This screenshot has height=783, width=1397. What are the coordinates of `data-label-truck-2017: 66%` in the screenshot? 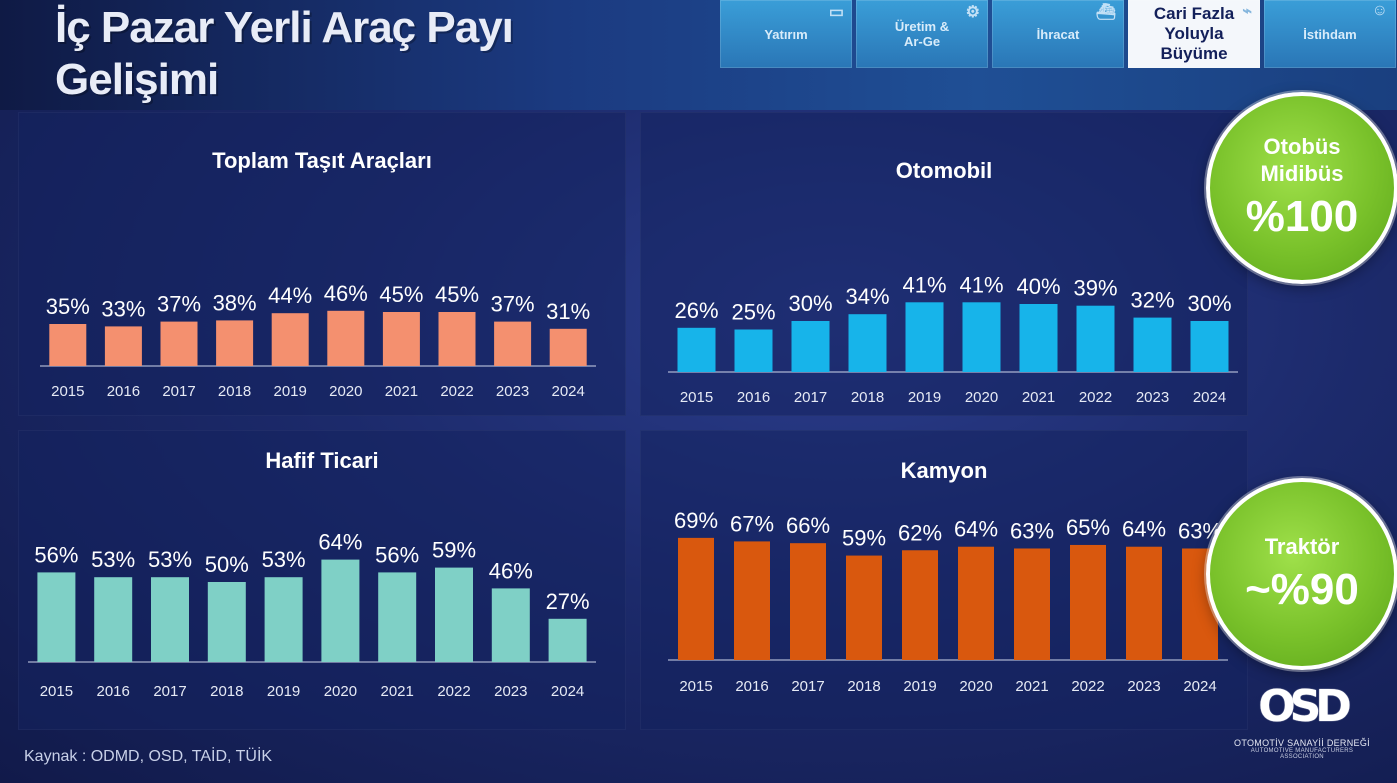 It's located at (808, 525).